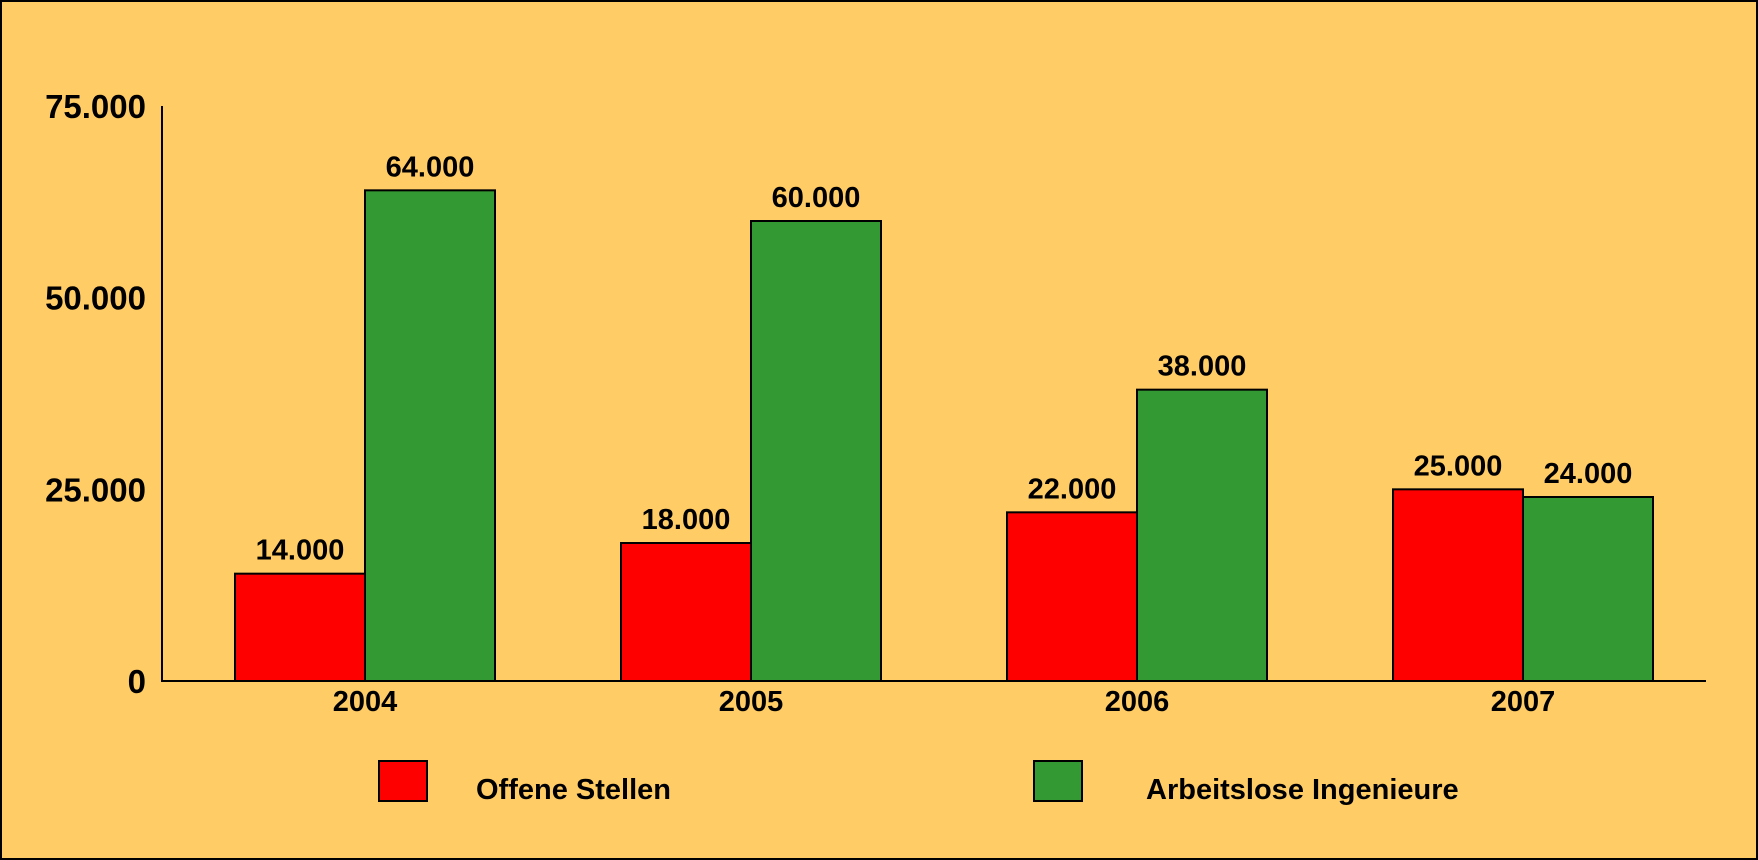 This screenshot has width=1758, height=860. I want to click on legend: Offene Stellen Arbeitslose Ingenieure, so click(918, 783).